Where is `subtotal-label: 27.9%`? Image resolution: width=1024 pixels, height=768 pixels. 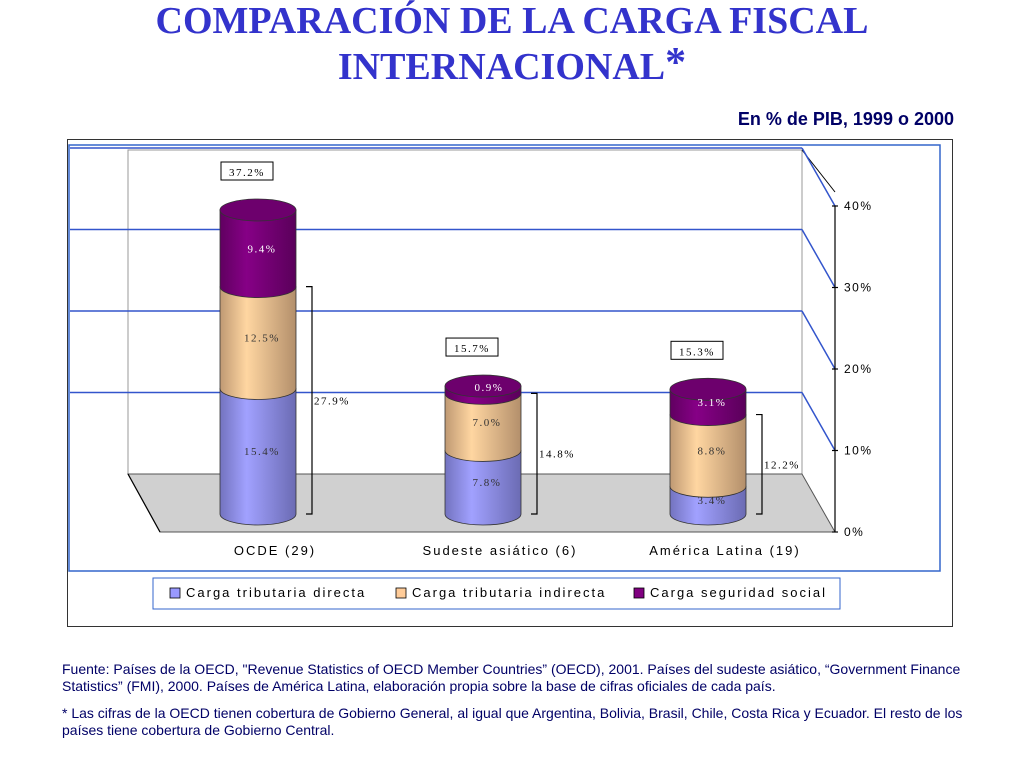
subtotal-label: 27.9% is located at coordinates (332, 401).